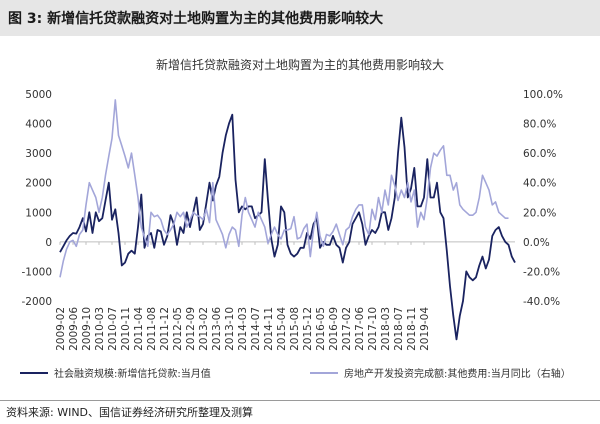 This screenshot has width=600, height=424. Describe the element at coordinates (38, 184) in the screenshot. I see `y-left-tick-label: 2000` at that location.